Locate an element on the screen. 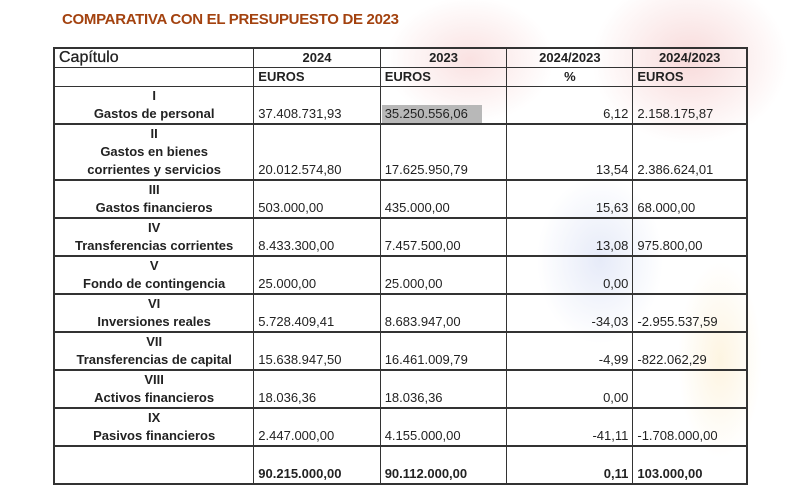 The height and width of the screenshot is (499, 800). chapter-cell: III Gastos financieros is located at coordinates (154, 199).